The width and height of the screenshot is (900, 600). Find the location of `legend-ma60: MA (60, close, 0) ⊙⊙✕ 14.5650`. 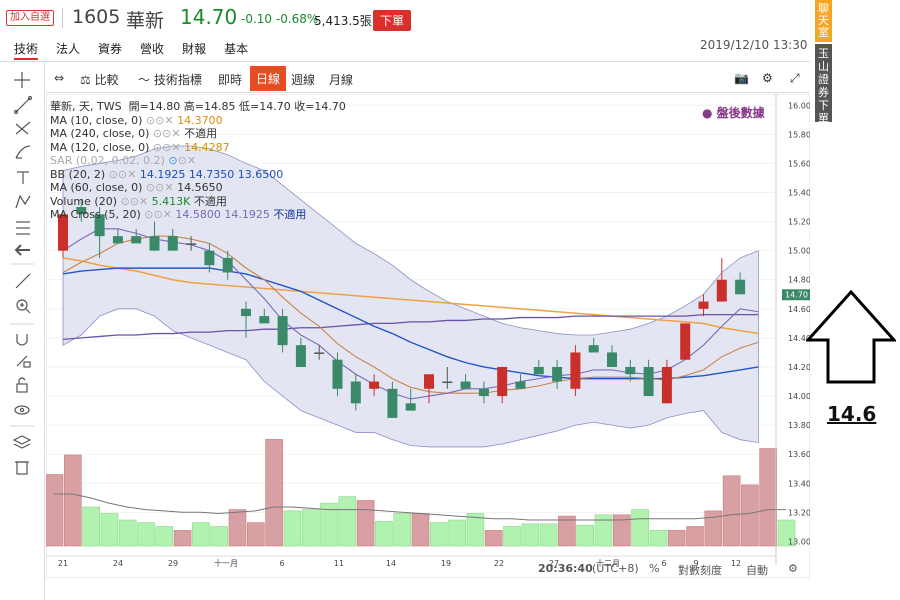

legend-ma60: MA (60, close, 0) ⊙⊙✕ 14.5650 is located at coordinates (136, 187).